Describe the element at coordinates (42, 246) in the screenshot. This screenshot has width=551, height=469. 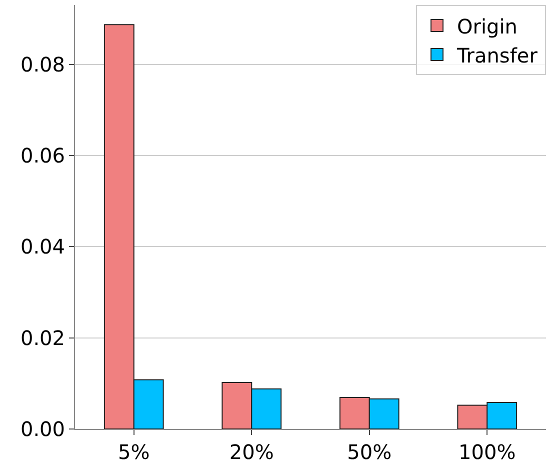
I see `y-tick-label: 0.04` at that location.